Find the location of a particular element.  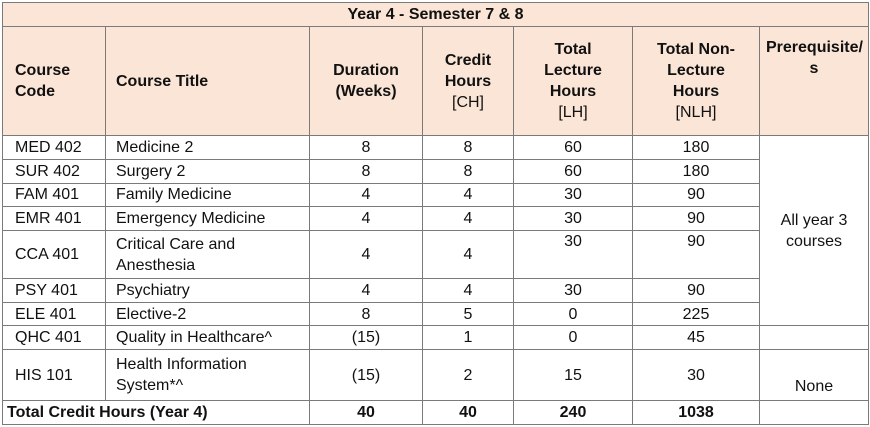

total-non-lecture-hours: 1038 is located at coordinates (696, 412).